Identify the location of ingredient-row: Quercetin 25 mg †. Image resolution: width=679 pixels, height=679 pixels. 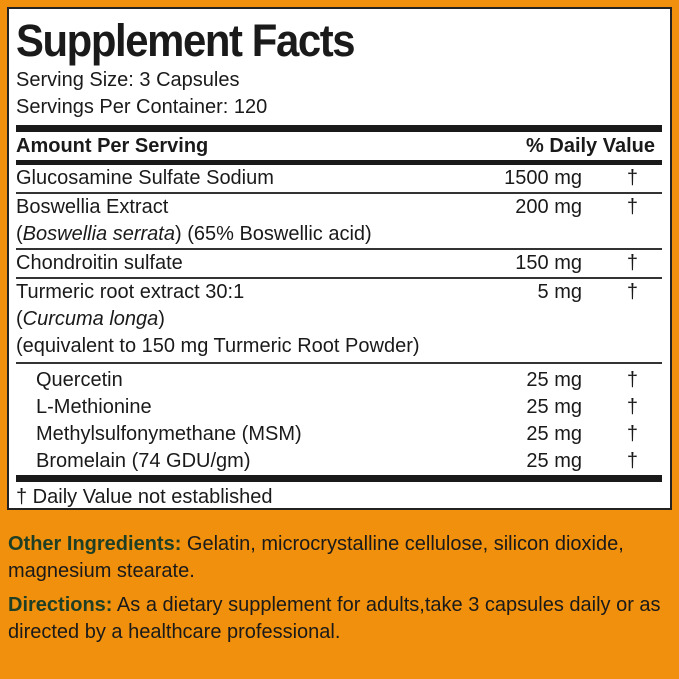
(337, 380).